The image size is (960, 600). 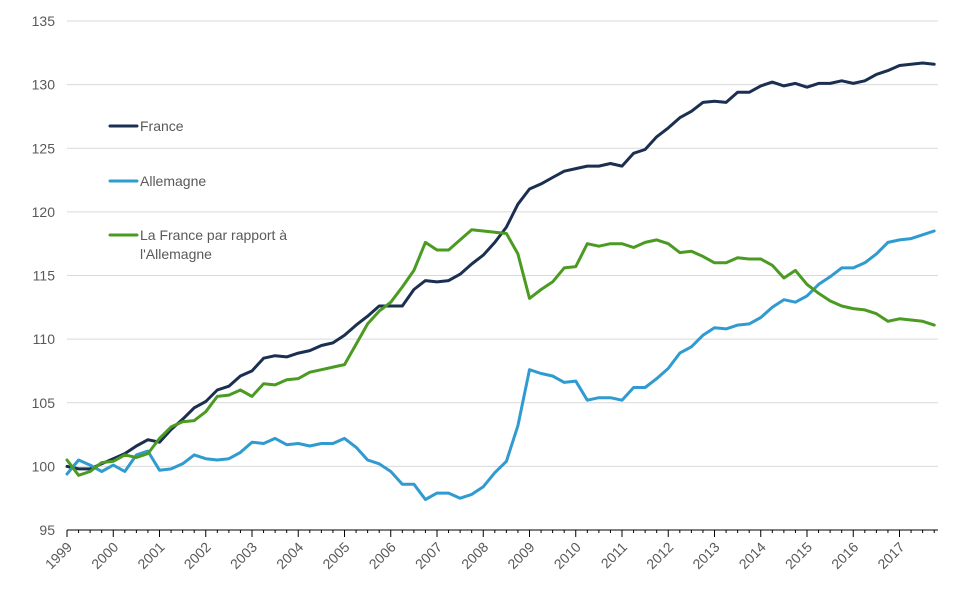 I want to click on x-tick-label: 2000, so click(x=104, y=555).